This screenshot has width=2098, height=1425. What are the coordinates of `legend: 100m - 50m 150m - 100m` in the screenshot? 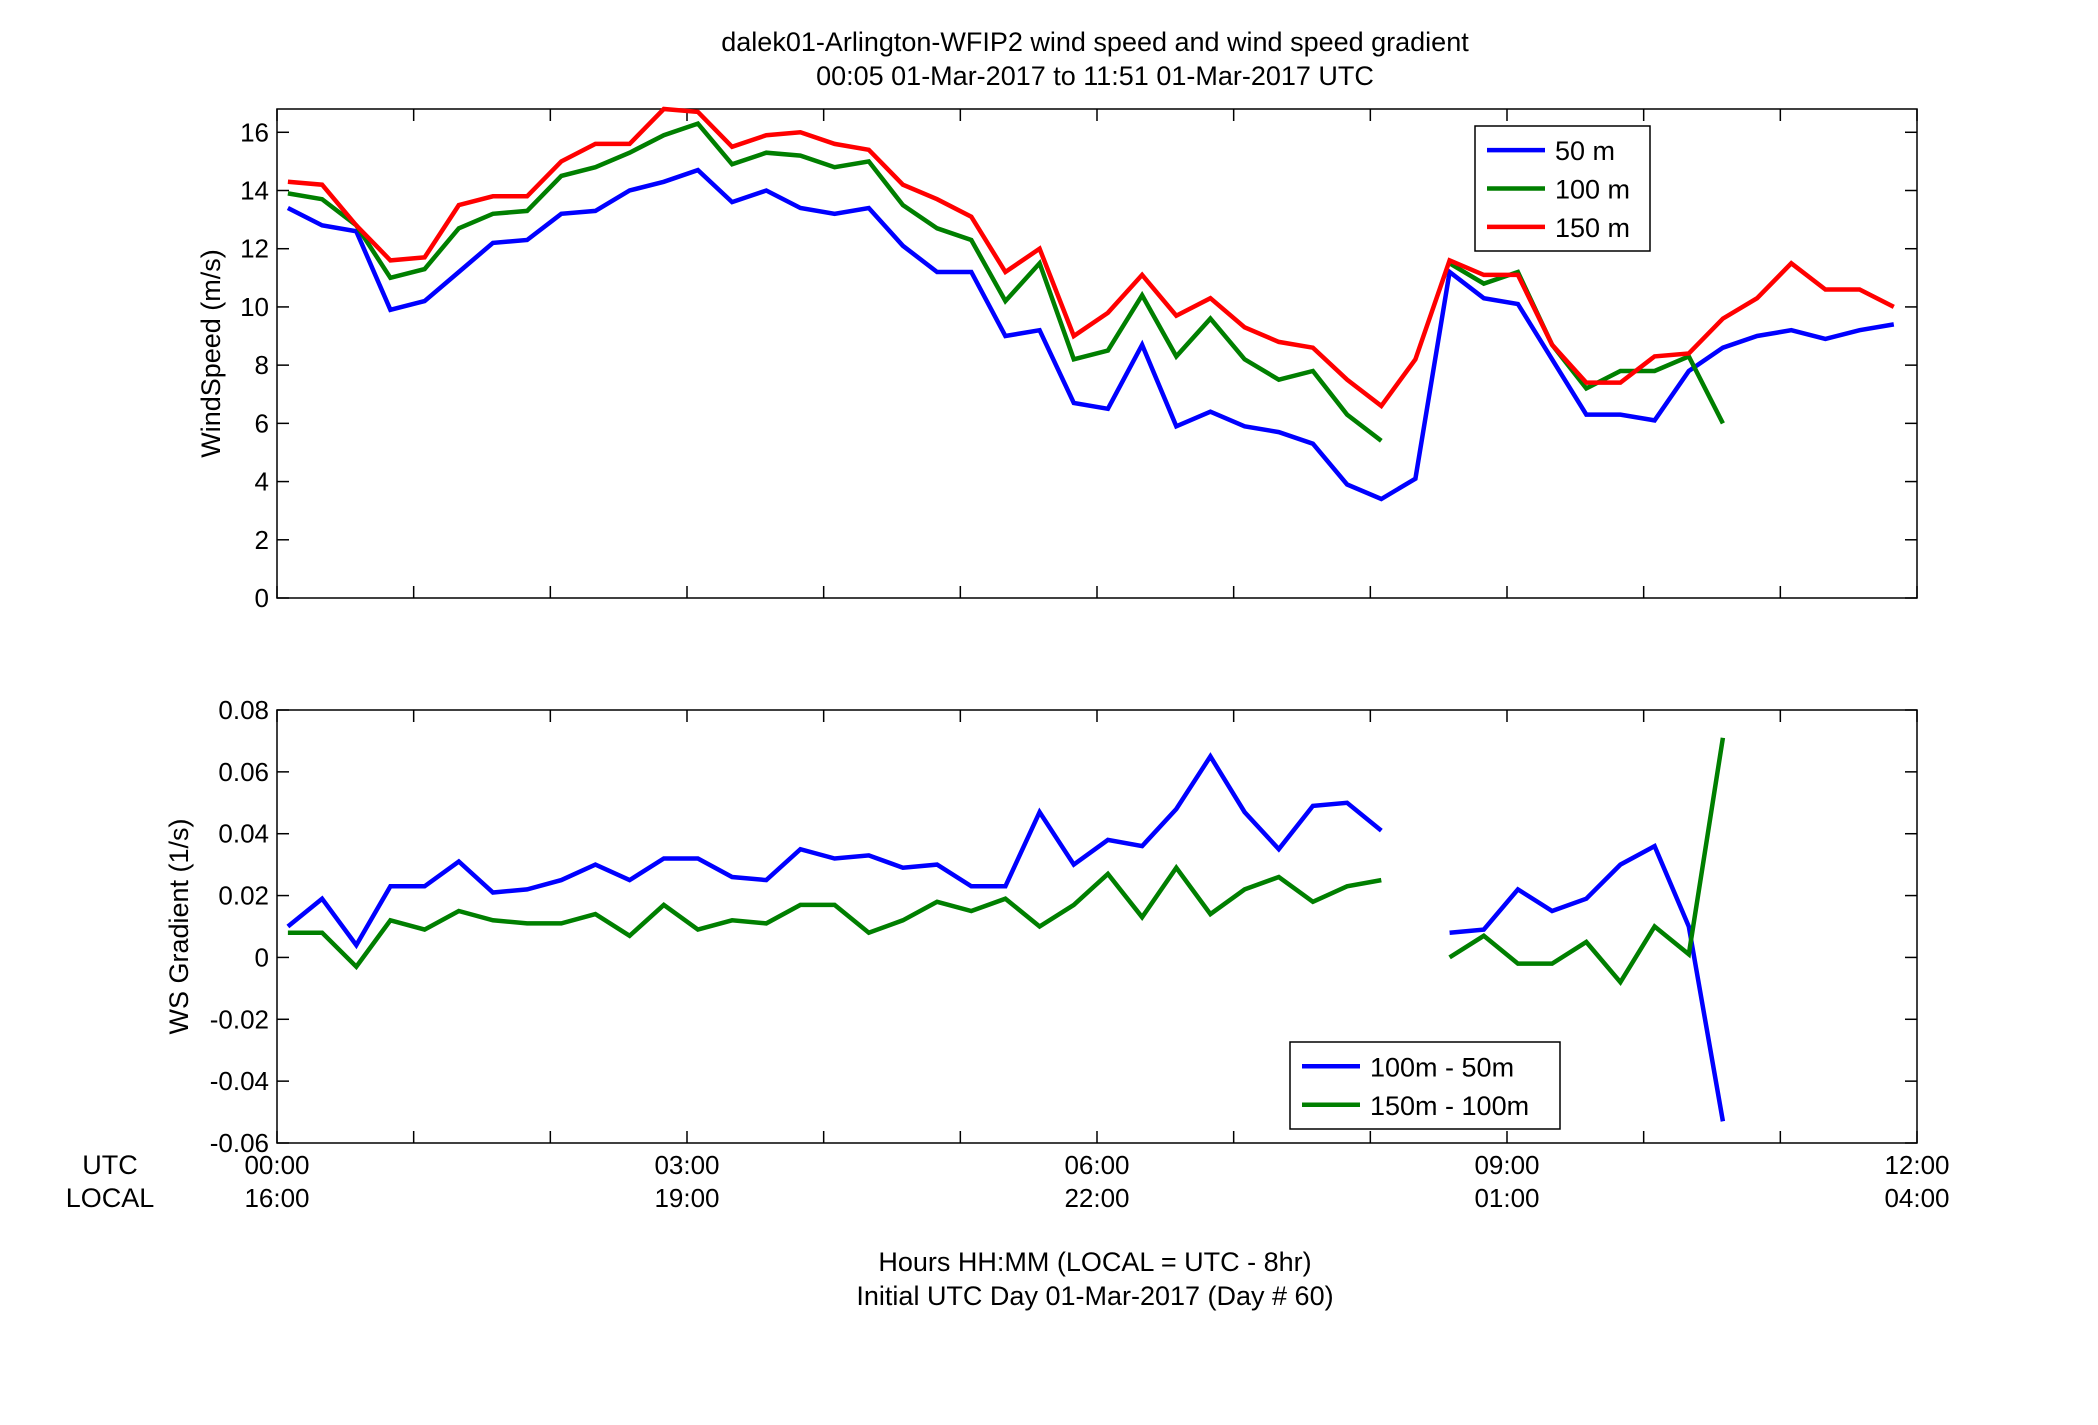 It's located at (1425, 1085).